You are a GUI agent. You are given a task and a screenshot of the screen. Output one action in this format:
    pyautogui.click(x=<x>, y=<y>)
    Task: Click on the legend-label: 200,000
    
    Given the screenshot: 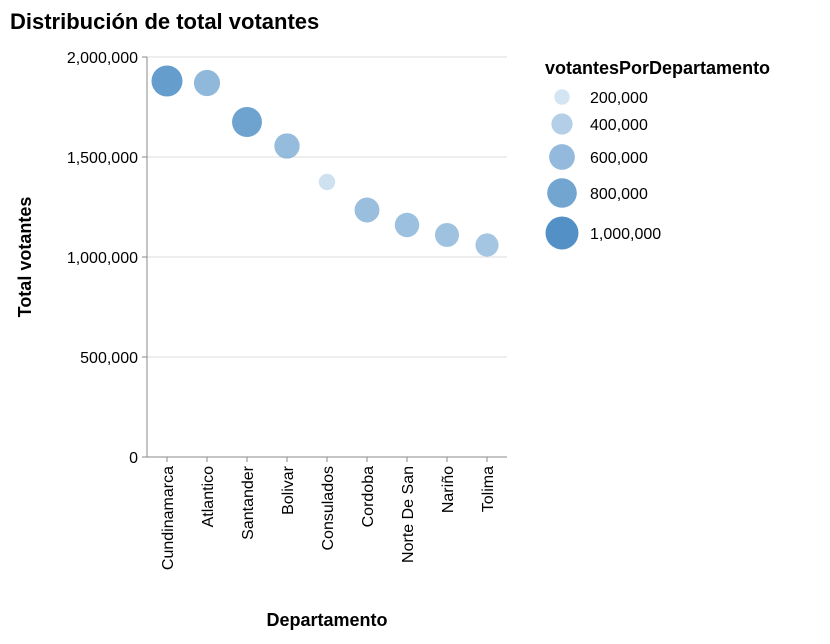 What is the action you would take?
    pyautogui.click(x=619, y=98)
    